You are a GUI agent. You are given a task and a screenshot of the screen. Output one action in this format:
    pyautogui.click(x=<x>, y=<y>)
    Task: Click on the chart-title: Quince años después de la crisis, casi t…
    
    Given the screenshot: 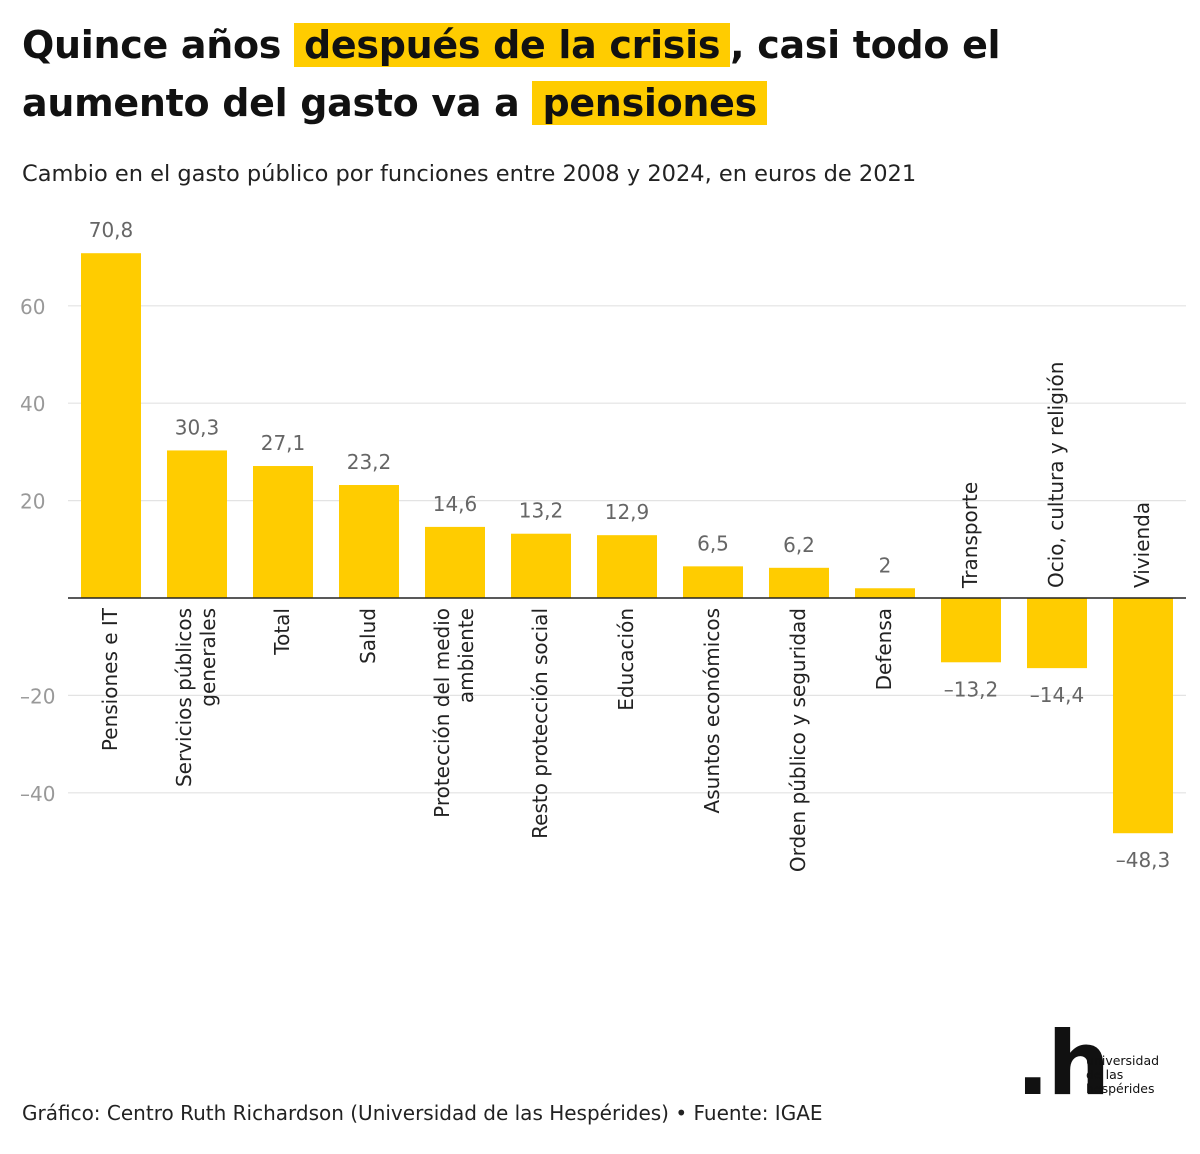 What is the action you would take?
    pyautogui.click(x=597, y=74)
    